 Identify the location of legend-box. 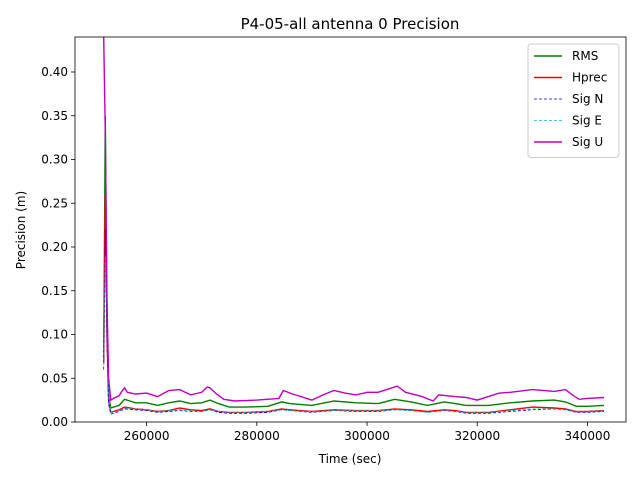
(573, 100).